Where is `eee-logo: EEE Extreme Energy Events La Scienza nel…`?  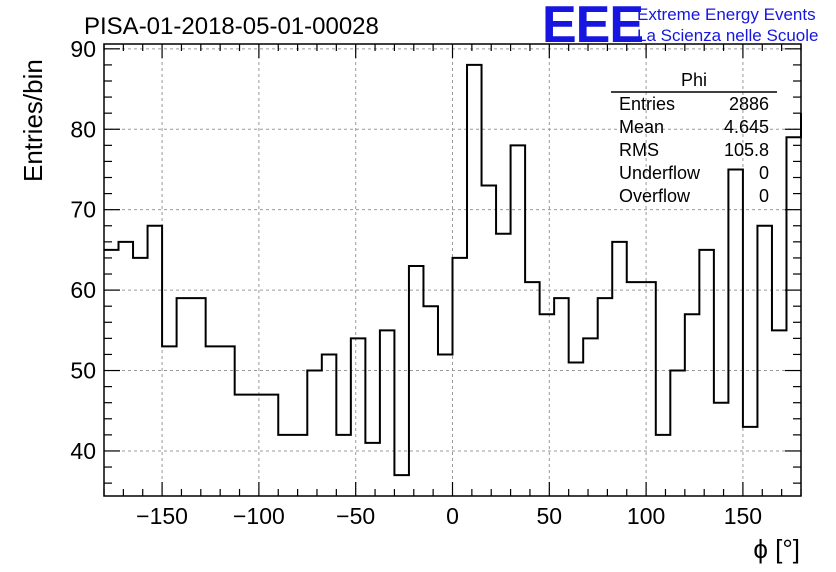
eee-logo: EEE Extreme Energy Events La Scienza nel… is located at coordinates (680, 27).